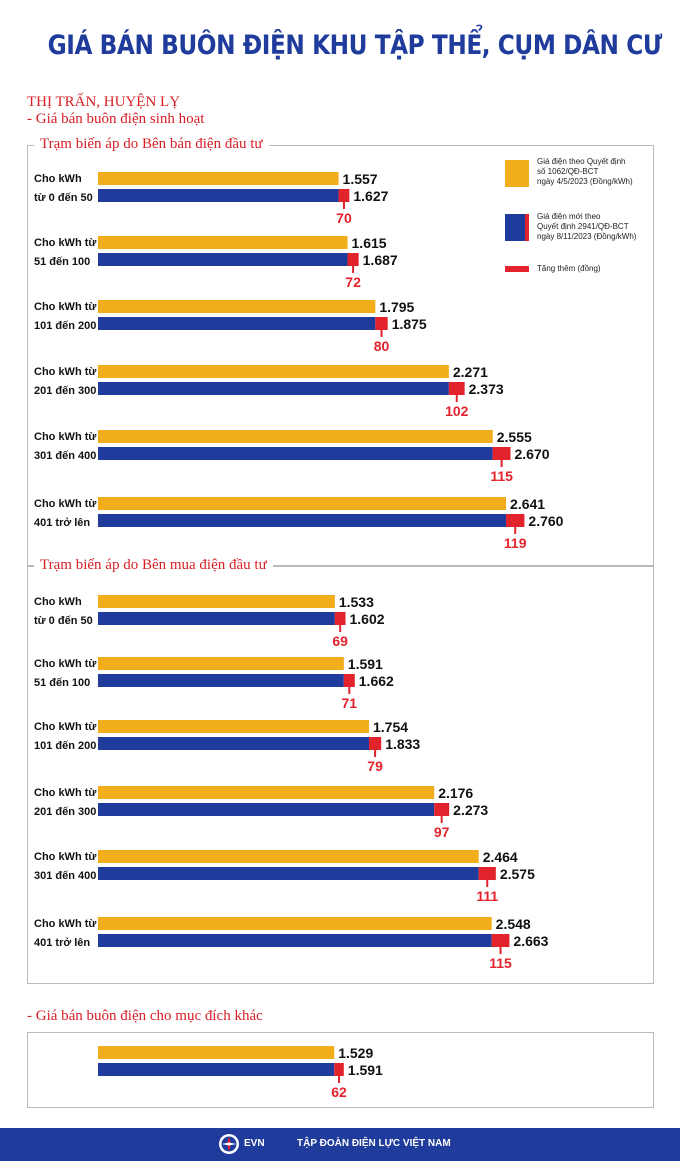 This screenshot has height=1161, width=680. Describe the element at coordinates (380, 260) in the screenshot. I see `data-label-new: 1.687` at that location.